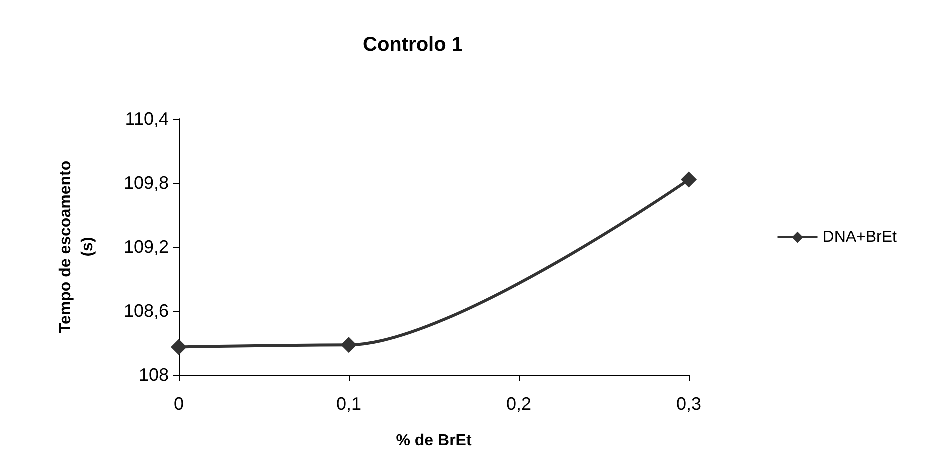  What do you see at coordinates (77, 247) in the screenshot?
I see `y-axis-title: Tempo de escoamento (s)` at bounding box center [77, 247].